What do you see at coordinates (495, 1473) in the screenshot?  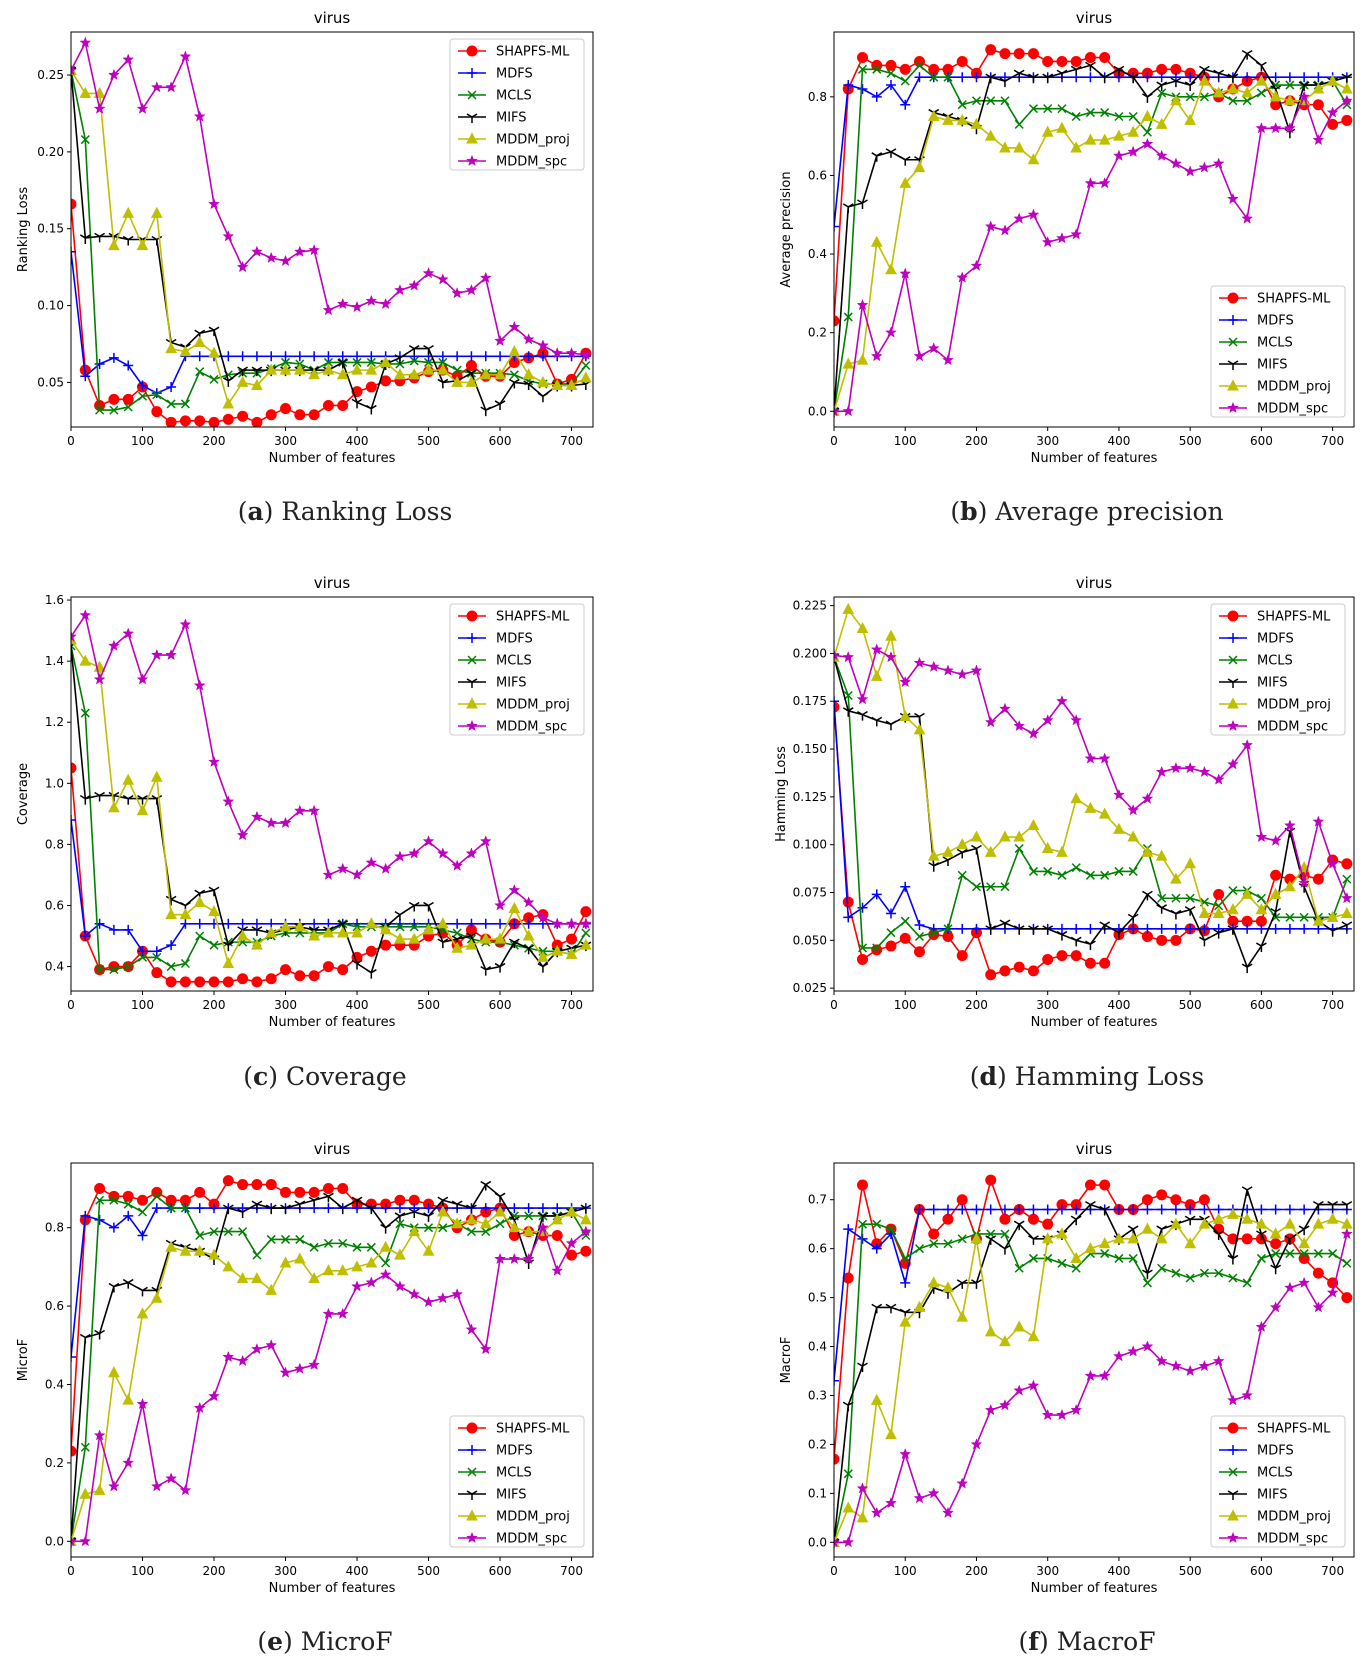 I see `legend-entry-mcls: MCLS` at bounding box center [495, 1473].